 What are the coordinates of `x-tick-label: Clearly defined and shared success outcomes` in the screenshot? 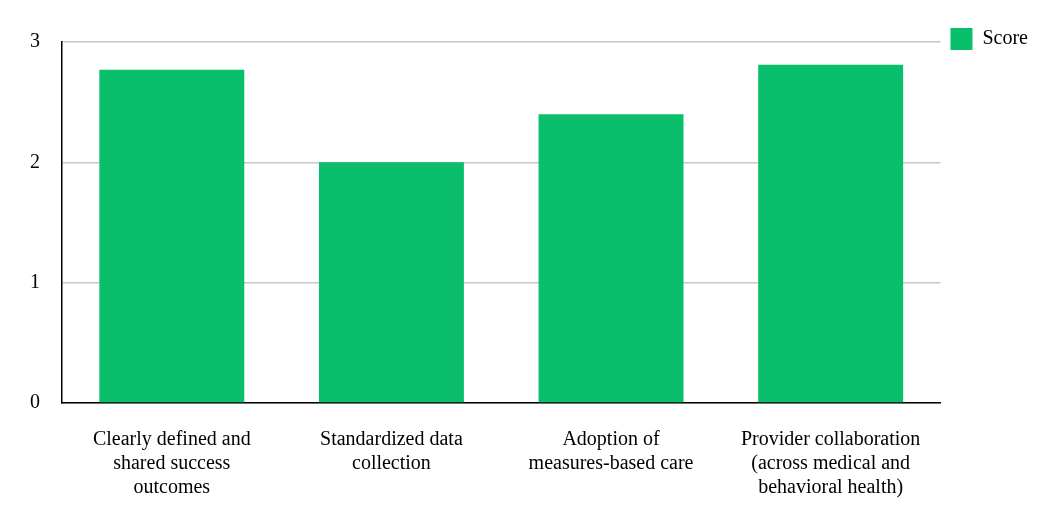 It's located at (171, 462).